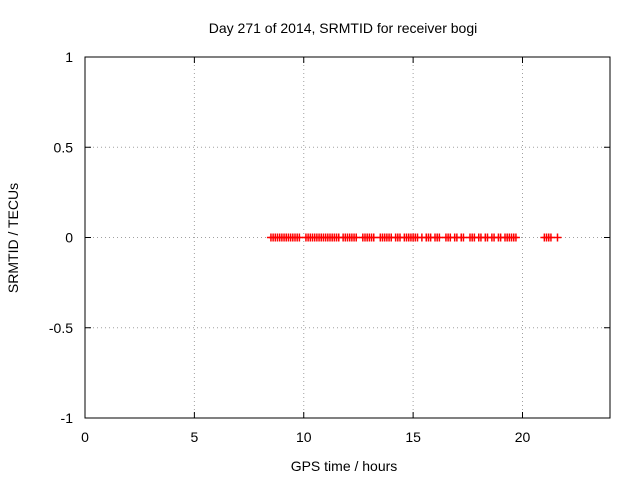  I want to click on x-tick-label: 20, so click(523, 437).